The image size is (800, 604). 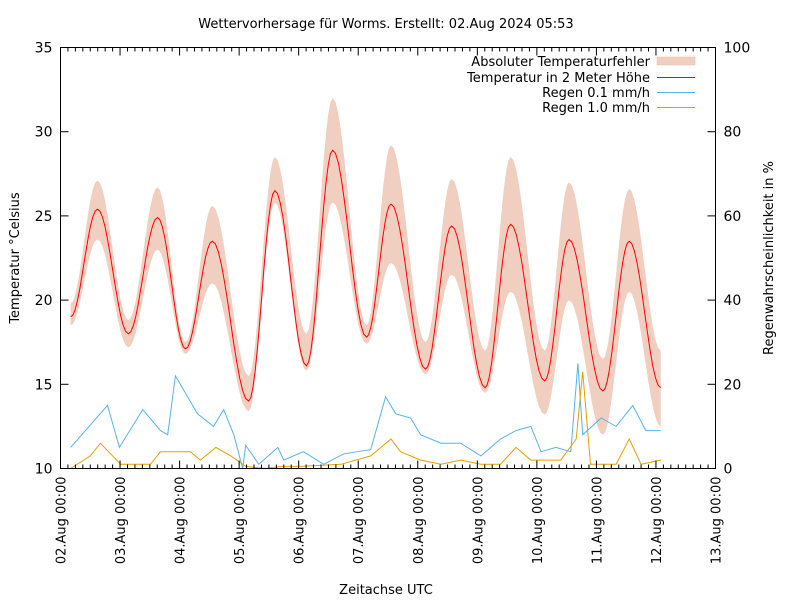 What do you see at coordinates (62, 521) in the screenshot?
I see `x-tick-label: 02.Aug 00:00` at bounding box center [62, 521].